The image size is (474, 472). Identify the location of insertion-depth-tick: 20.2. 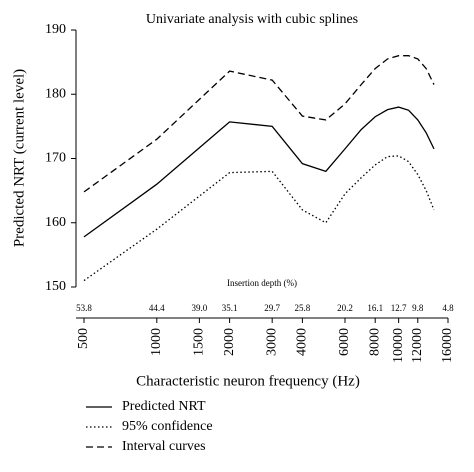
(345, 308).